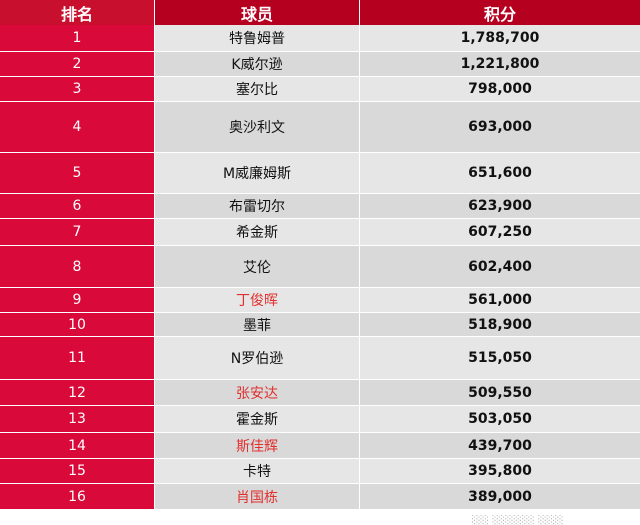  Describe the element at coordinates (518, 520) in the screenshot. I see `watermark: ░░ ░░░░░ ░░░` at that location.